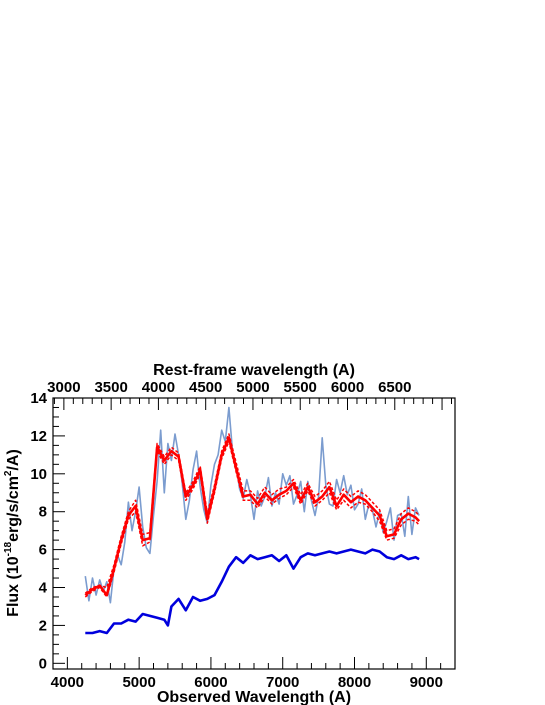  I want to click on x-tick-label: 7000, so click(282, 682).